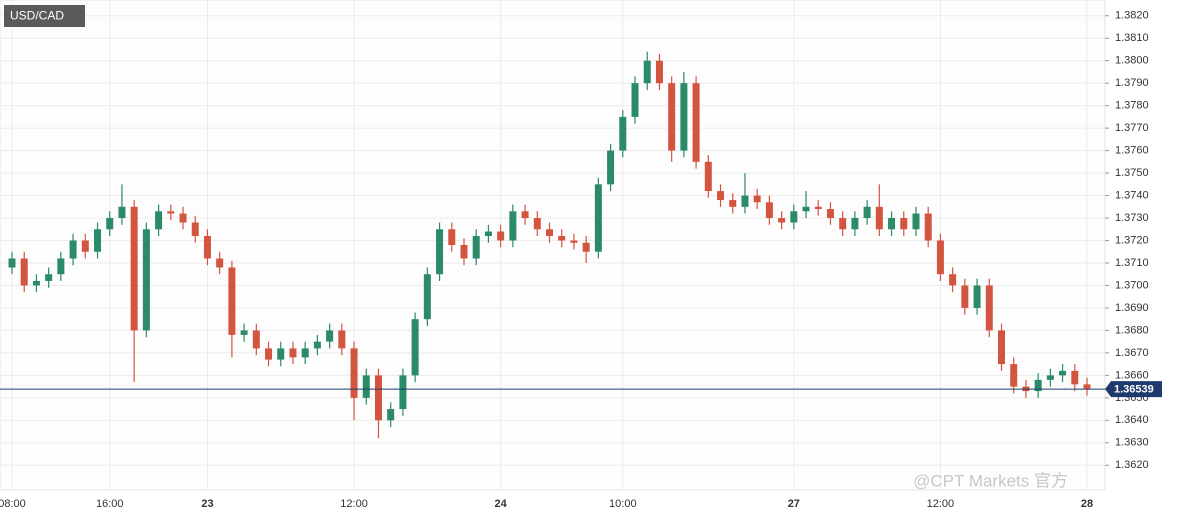 This screenshot has width=1178, height=516. I want to click on chart-title: USD/CAD, so click(37, 16).